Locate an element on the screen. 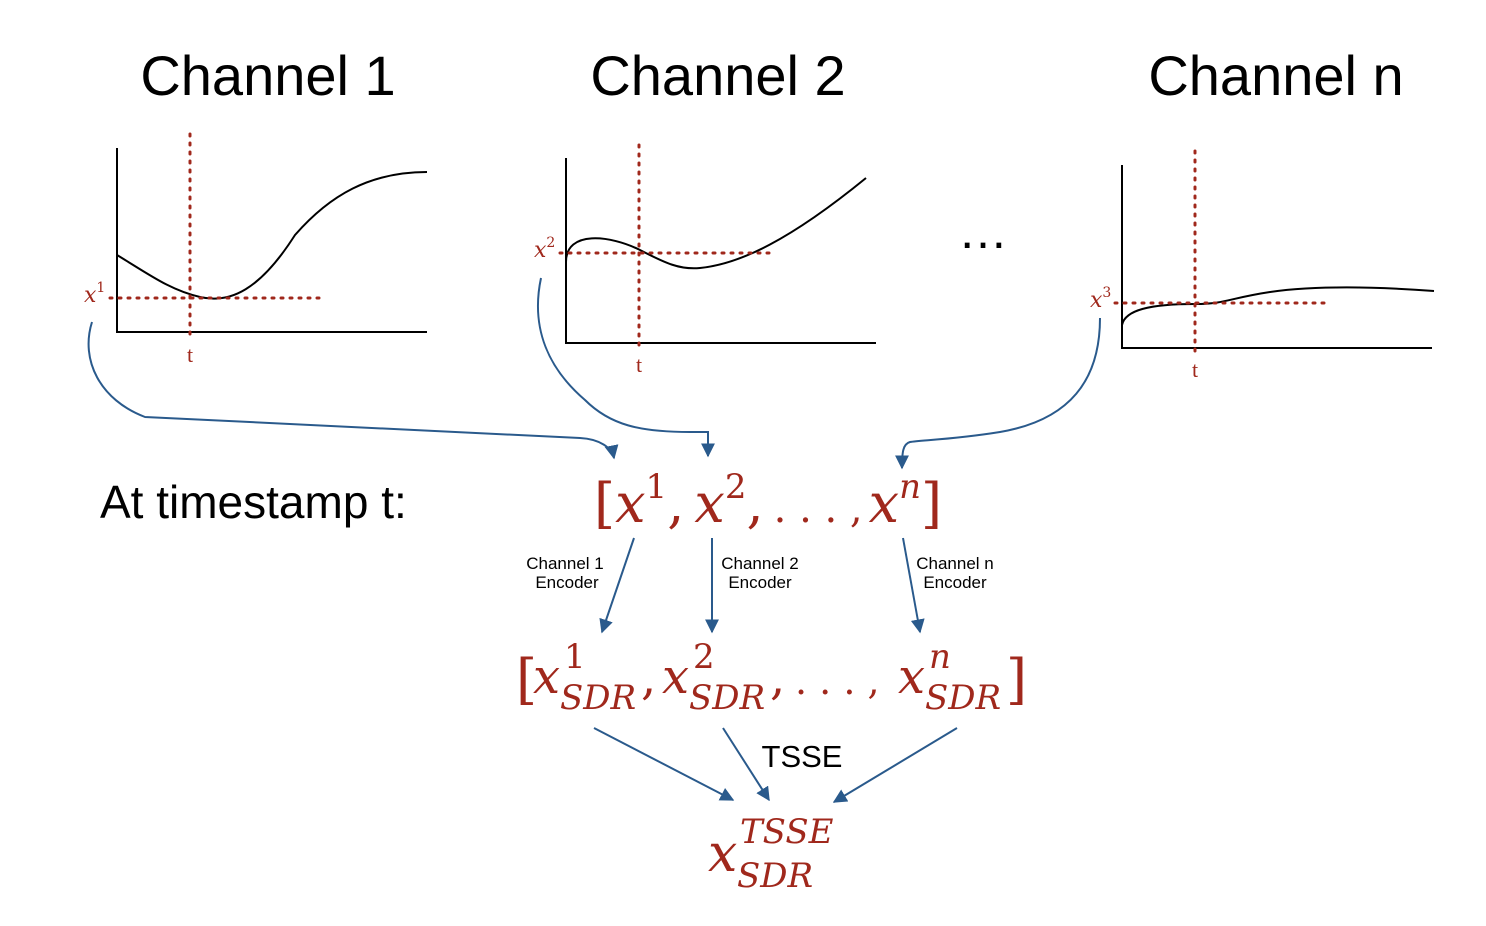 This screenshot has width=1486, height=926. sdr-2-sup: 2 is located at coordinates (704, 657).